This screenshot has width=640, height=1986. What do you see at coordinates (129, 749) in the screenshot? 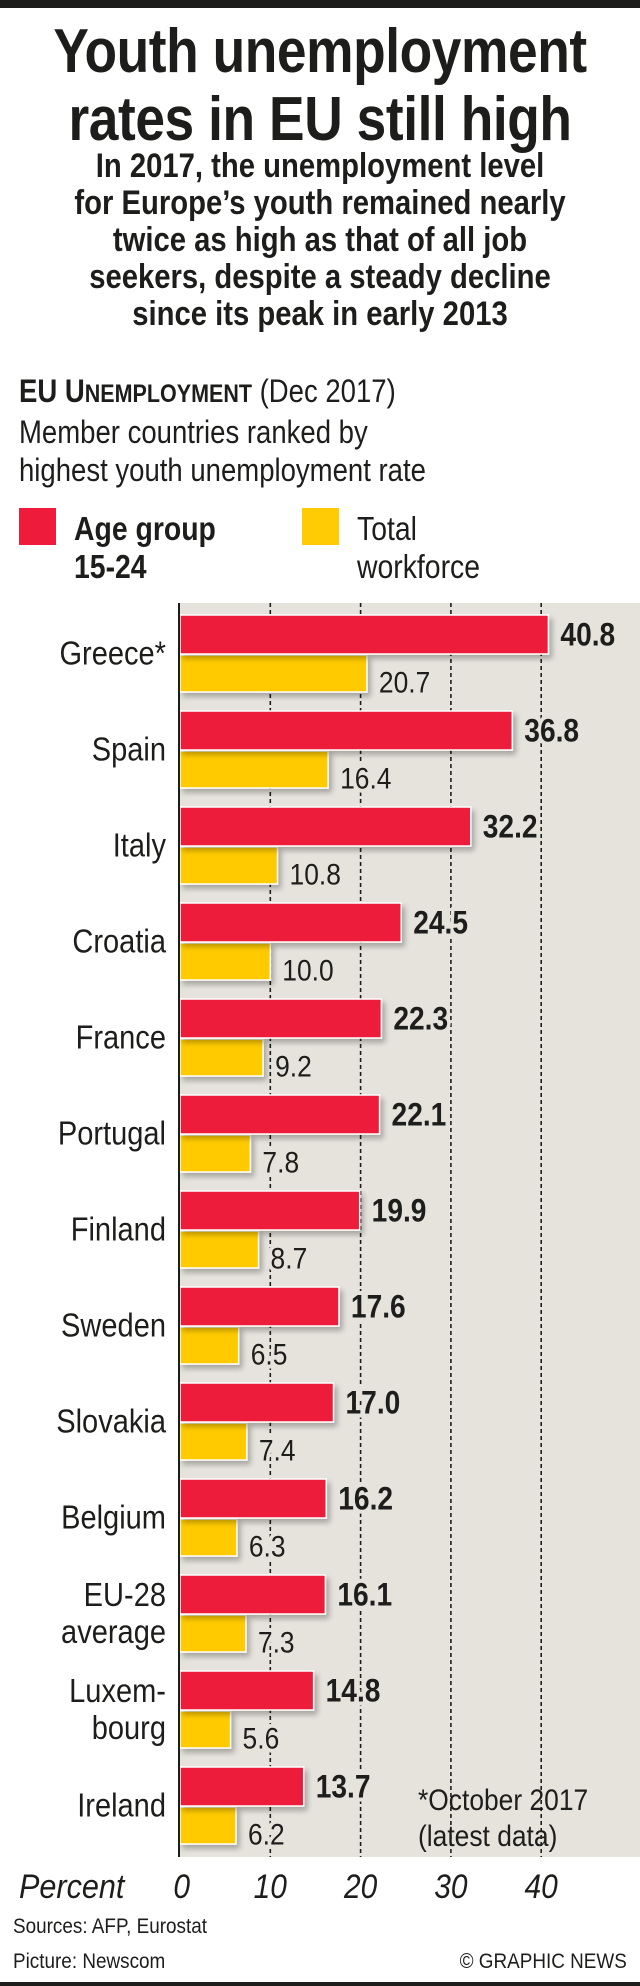
I see `category-label: Spain` at bounding box center [129, 749].